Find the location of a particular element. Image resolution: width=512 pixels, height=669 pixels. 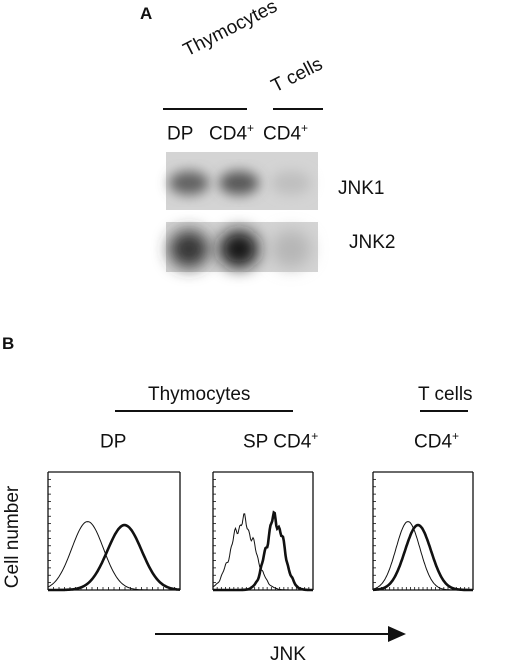

blot-label-jnk2: JNK2 is located at coordinates (372, 242).